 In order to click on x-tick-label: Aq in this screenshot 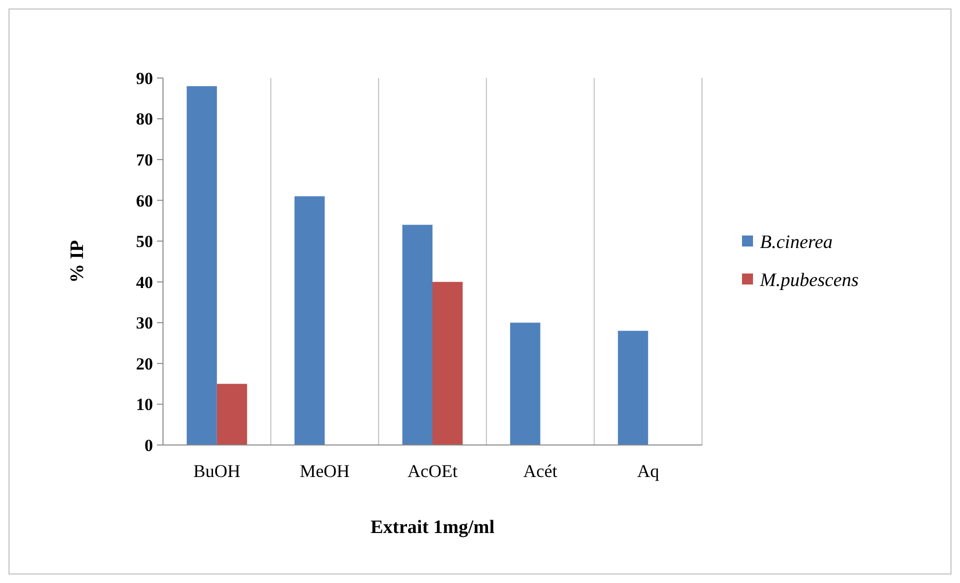, I will do `click(648, 471)`.